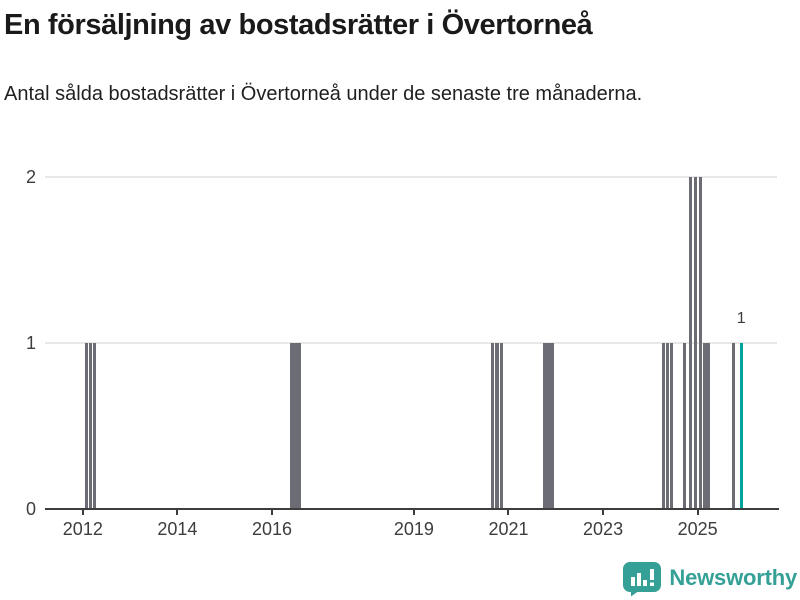  I want to click on x-axis-tick-label: 2025, so click(697, 529).